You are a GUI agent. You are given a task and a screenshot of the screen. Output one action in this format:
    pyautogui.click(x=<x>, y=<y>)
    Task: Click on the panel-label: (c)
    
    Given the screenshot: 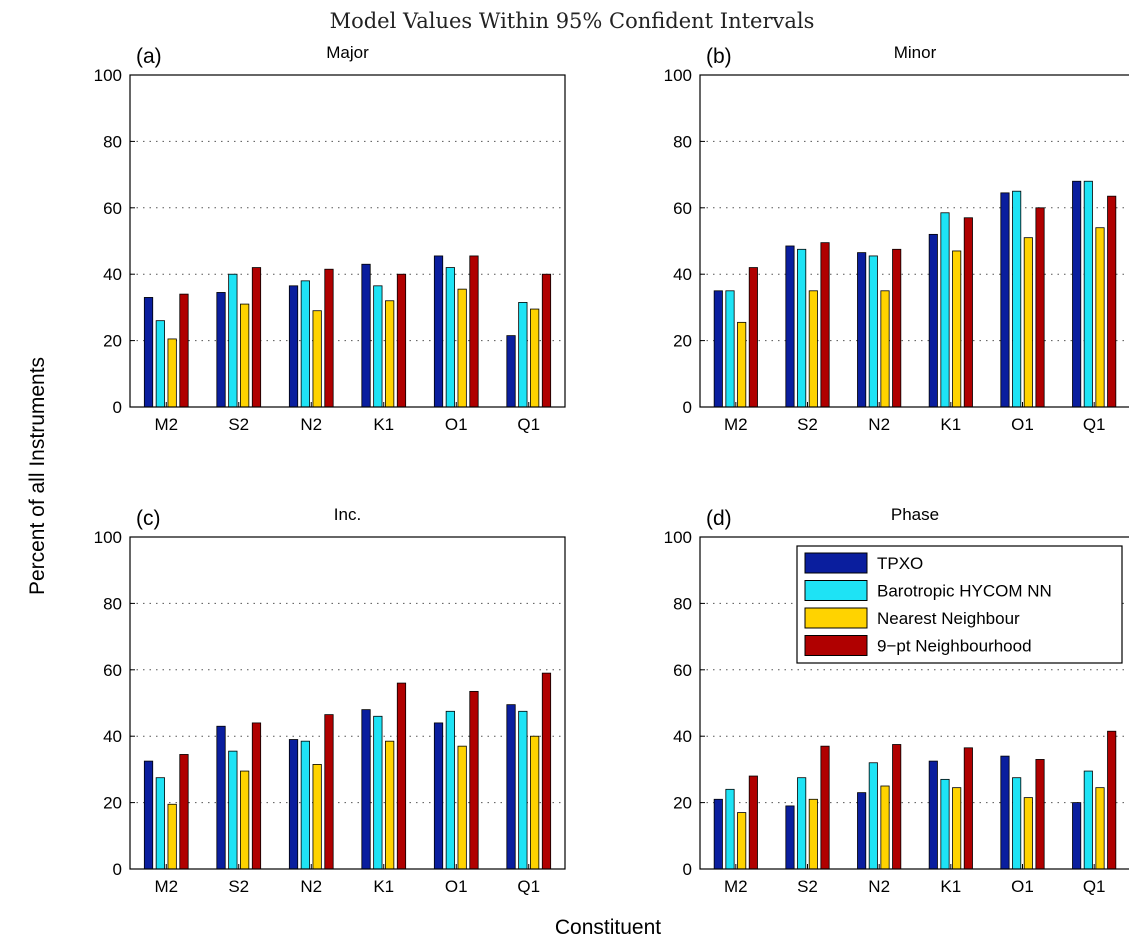 What is the action you would take?
    pyautogui.click(x=148, y=518)
    